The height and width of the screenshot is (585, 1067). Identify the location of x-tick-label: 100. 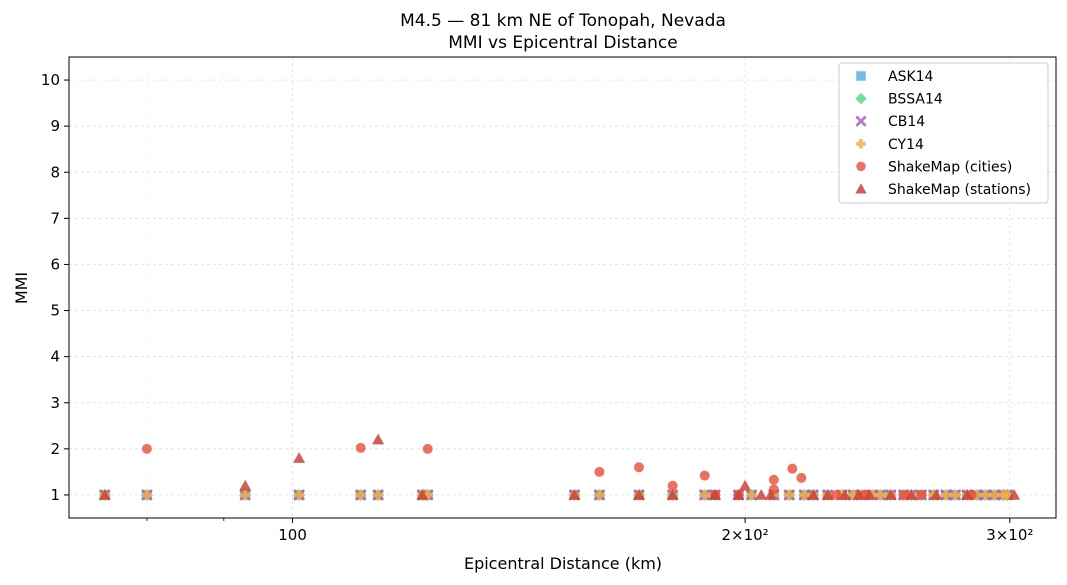
(292, 535).